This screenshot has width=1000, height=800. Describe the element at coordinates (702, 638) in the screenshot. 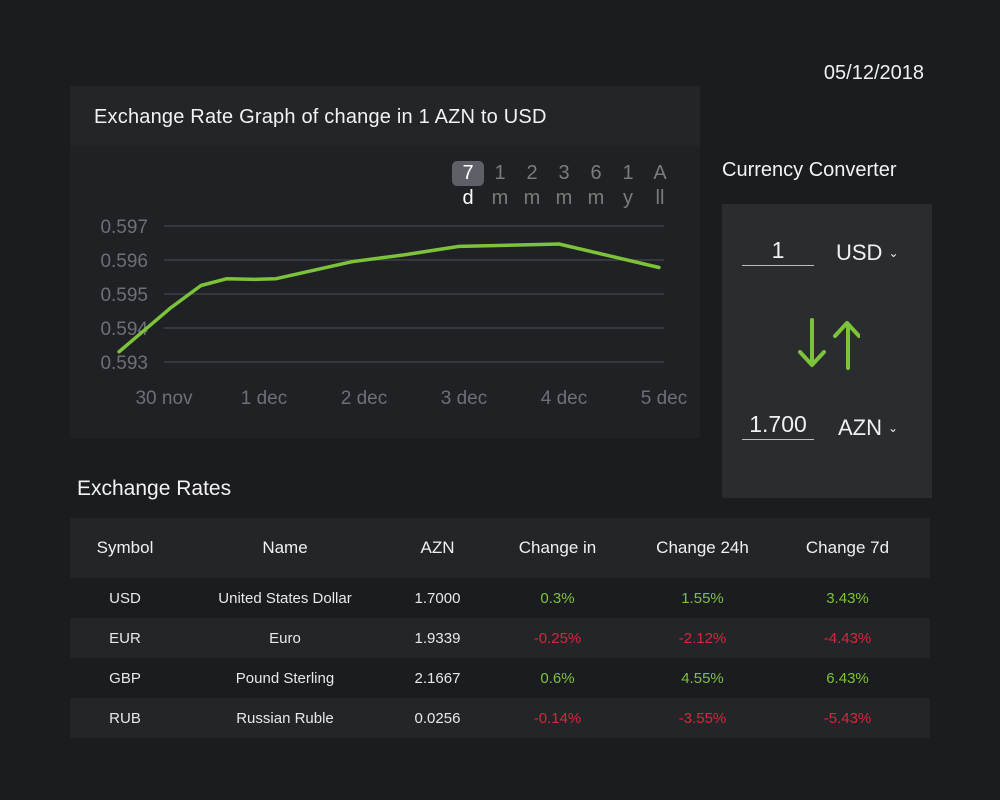

I see `cell-change-24h: -2.12%` at that location.